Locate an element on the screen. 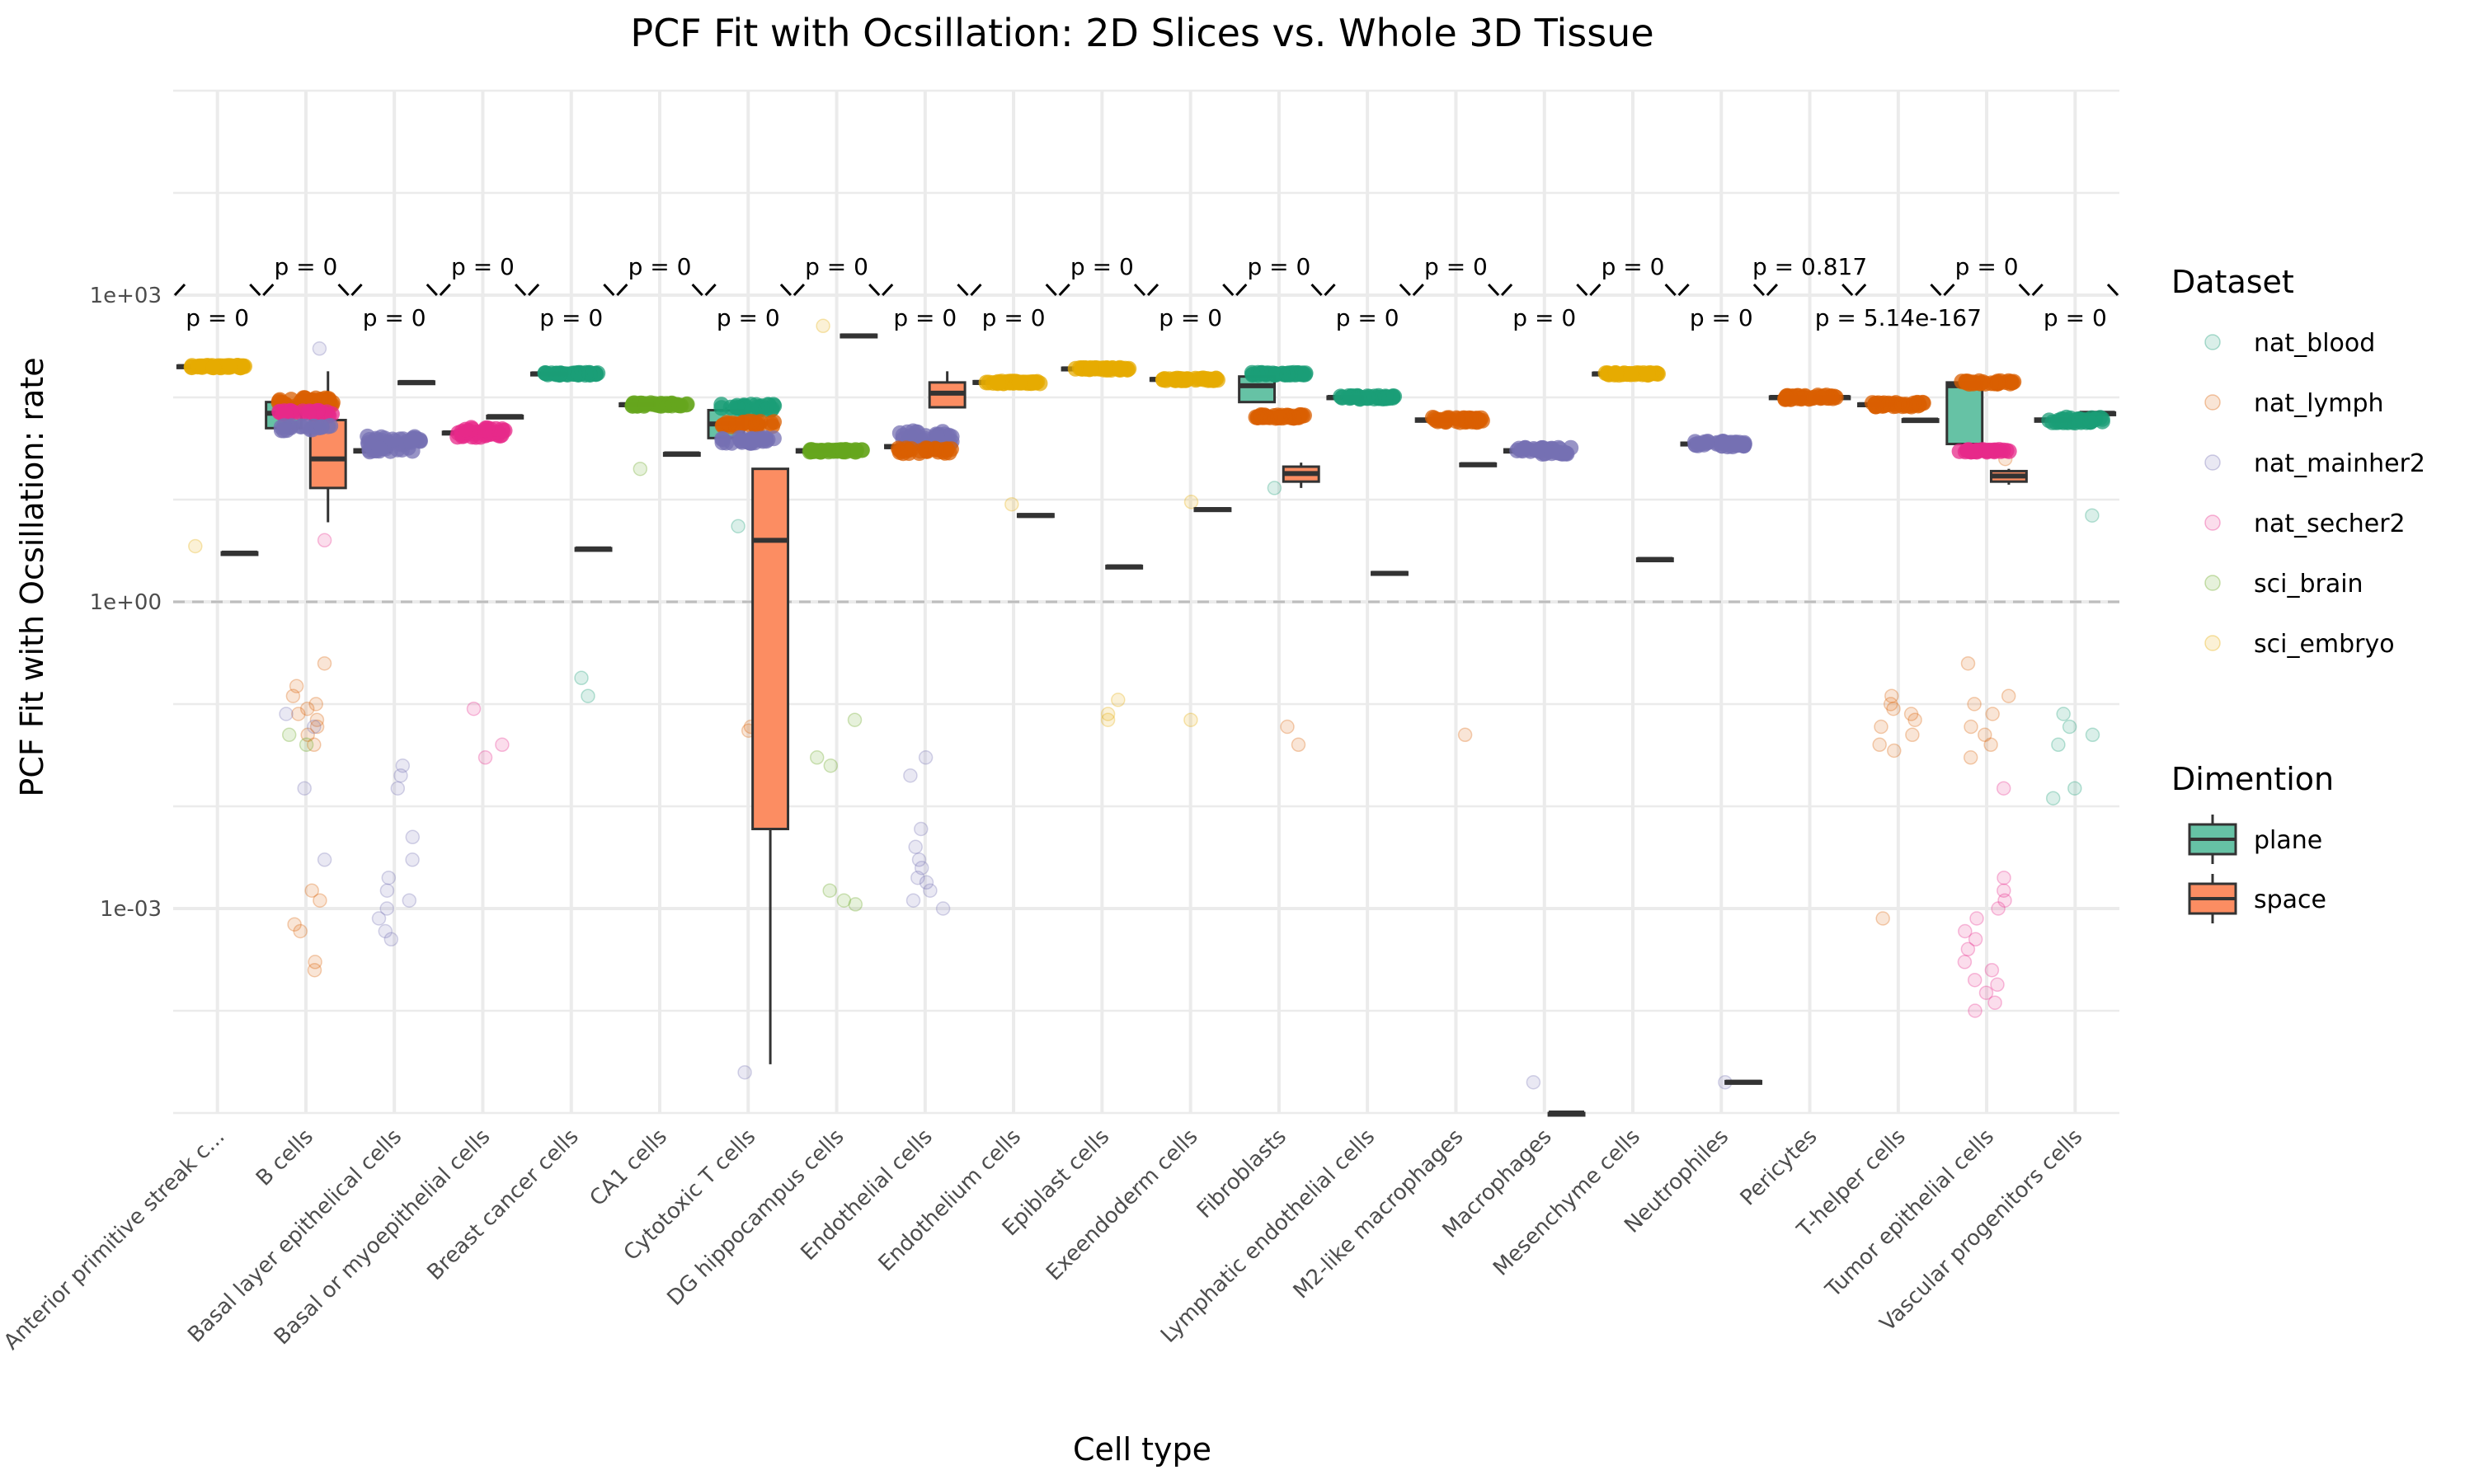 This screenshot has height=1484, width=2474. x-tick-label: Tumor epithelial cells is located at coordinates (1910, 1214).